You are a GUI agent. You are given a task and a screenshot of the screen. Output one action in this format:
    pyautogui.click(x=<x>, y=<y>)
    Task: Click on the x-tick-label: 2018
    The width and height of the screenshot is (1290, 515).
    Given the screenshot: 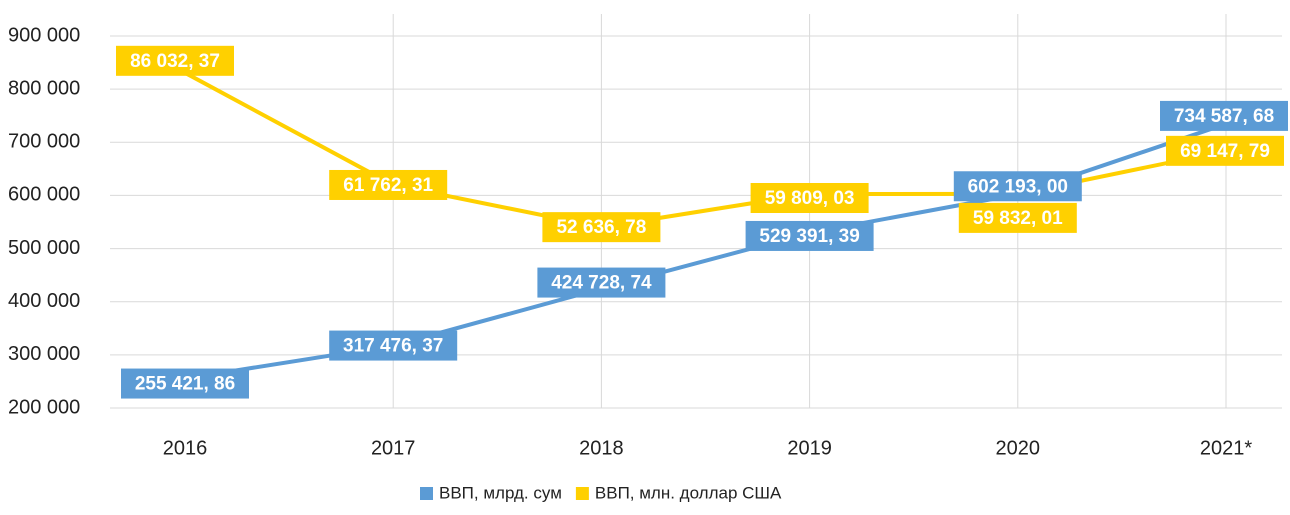 What is the action you would take?
    pyautogui.click(x=601, y=448)
    